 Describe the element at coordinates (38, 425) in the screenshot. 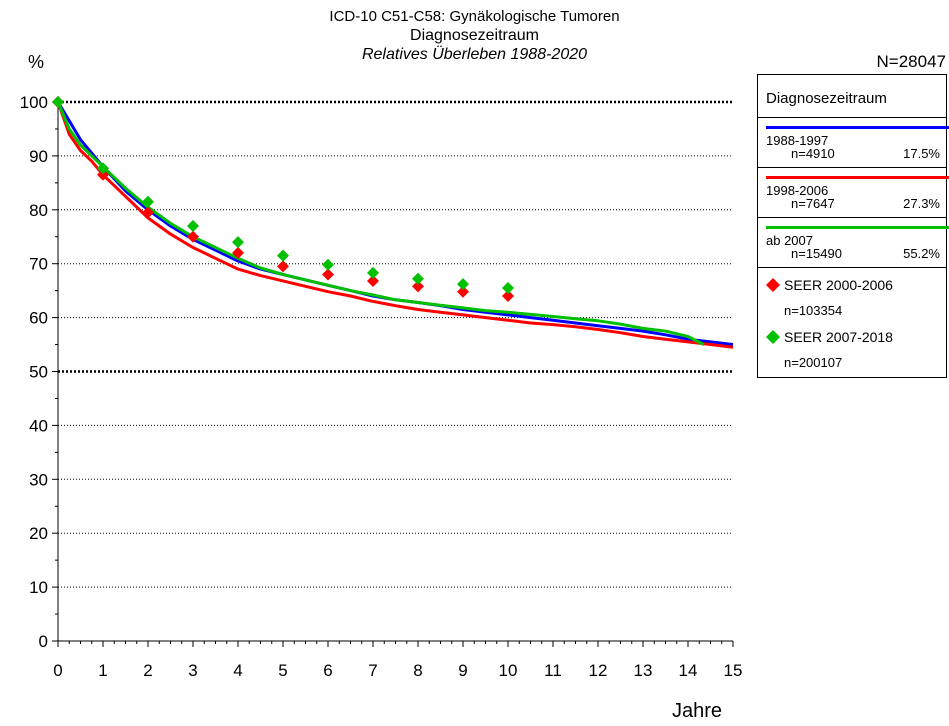

I see `y-tick-label: 40` at that location.